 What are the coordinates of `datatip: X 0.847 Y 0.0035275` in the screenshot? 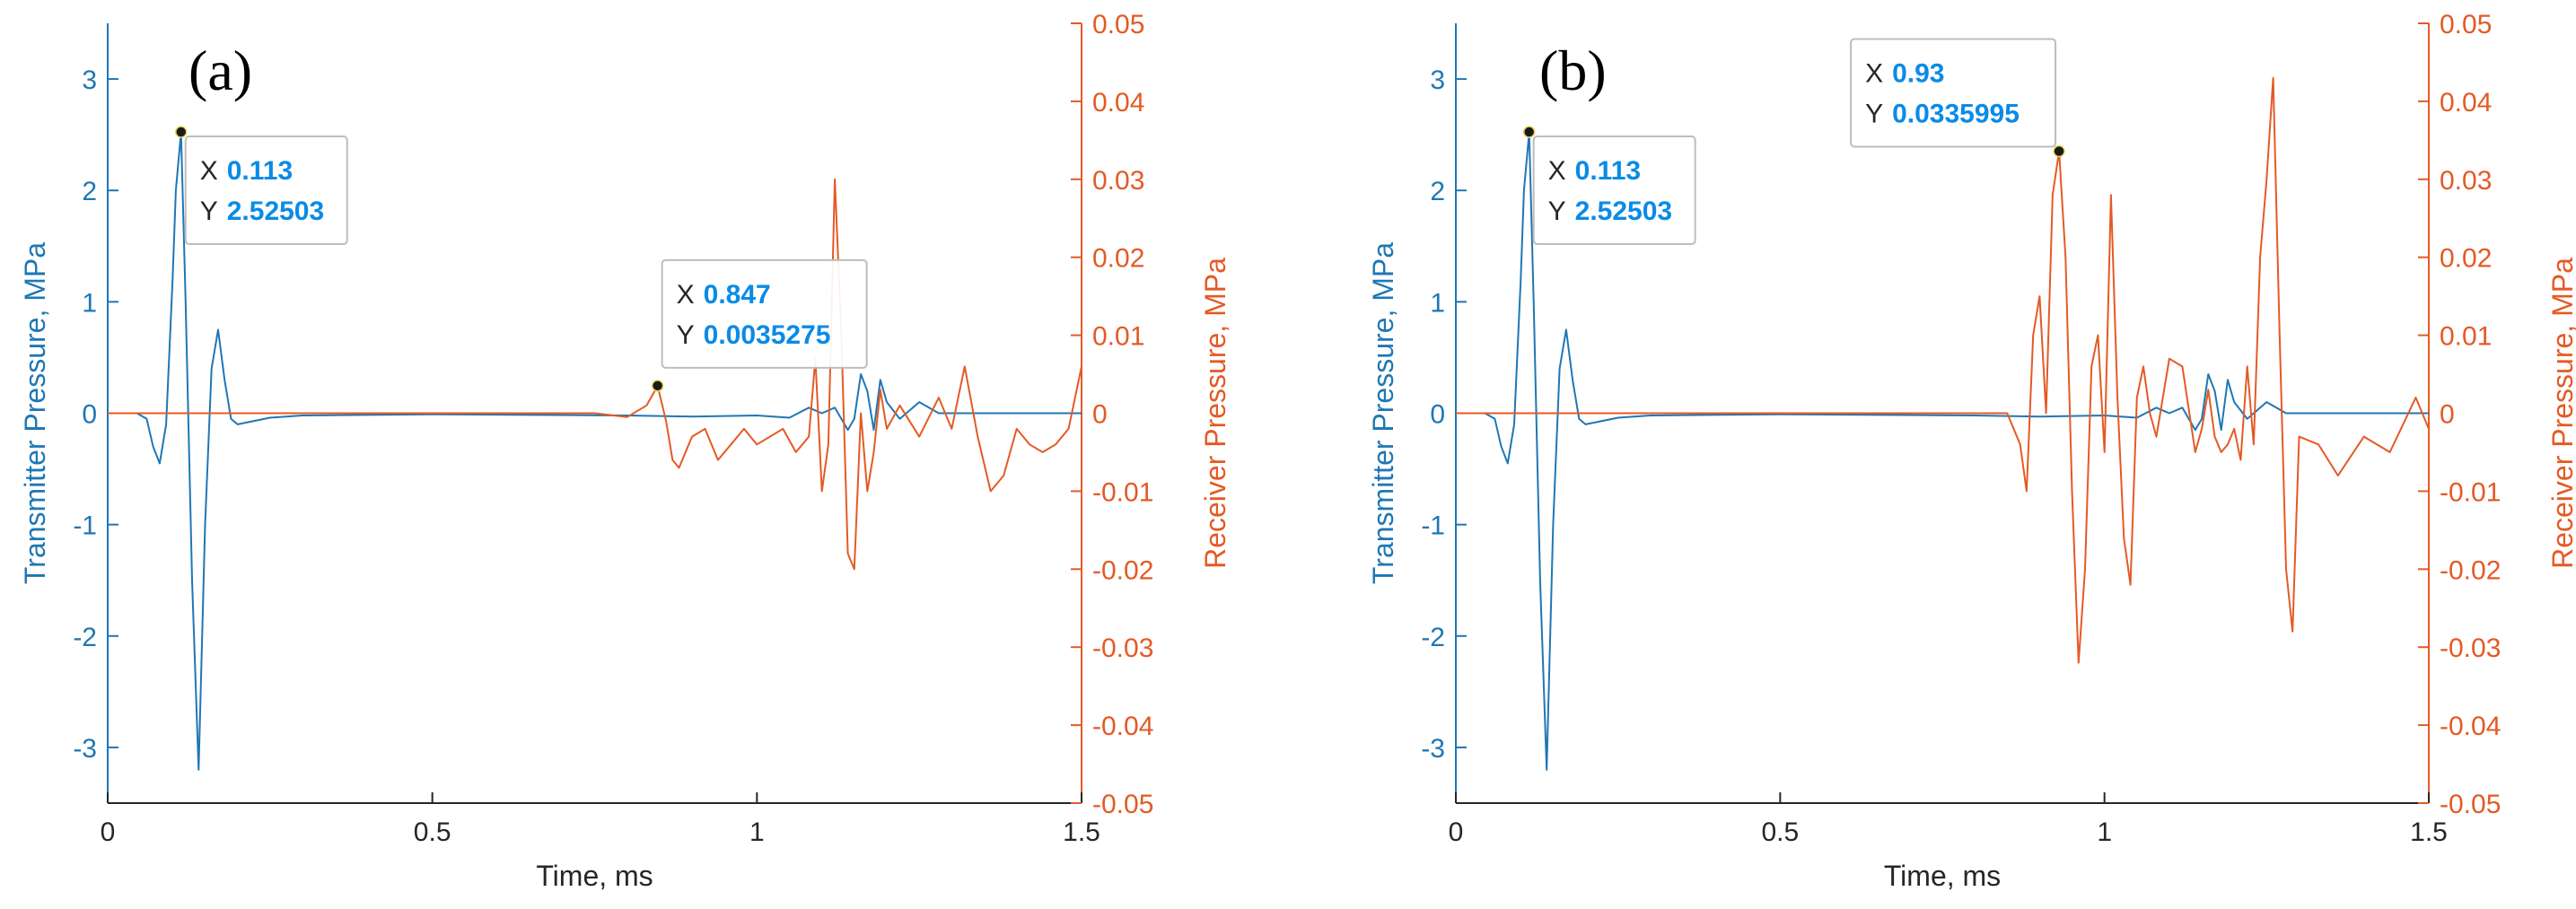 It's located at (759, 325).